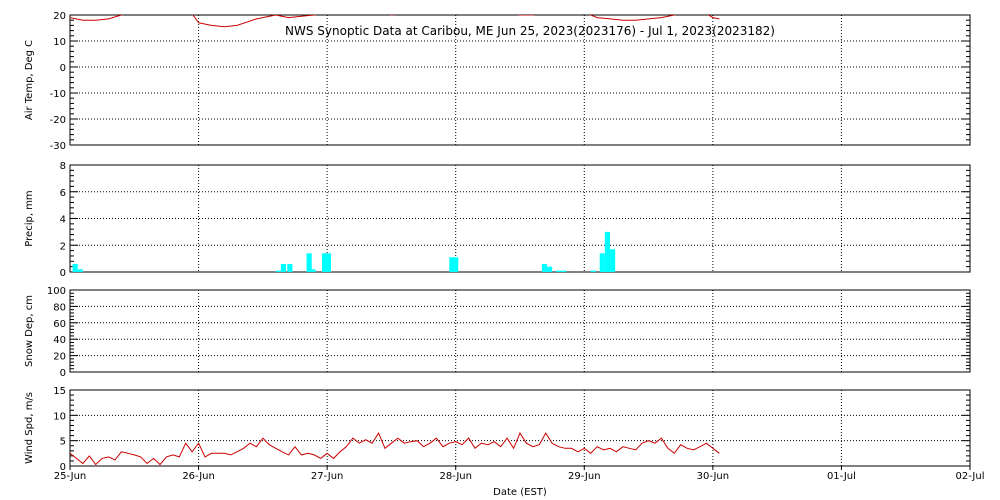 Image resolution: width=1000 pixels, height=500 pixels. What do you see at coordinates (970, 476) in the screenshot?
I see `x-tick-label: 02-Jul` at bounding box center [970, 476].